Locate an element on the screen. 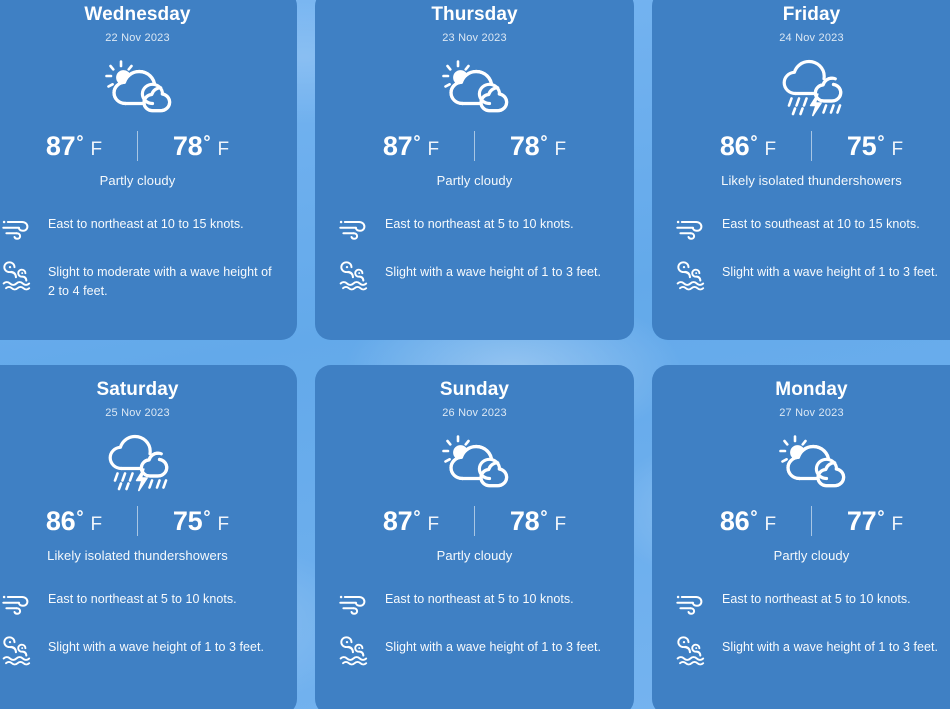 Image resolution: width=950 pixels, height=709 pixels. low-temperature: 78 ° F is located at coordinates (538, 146).